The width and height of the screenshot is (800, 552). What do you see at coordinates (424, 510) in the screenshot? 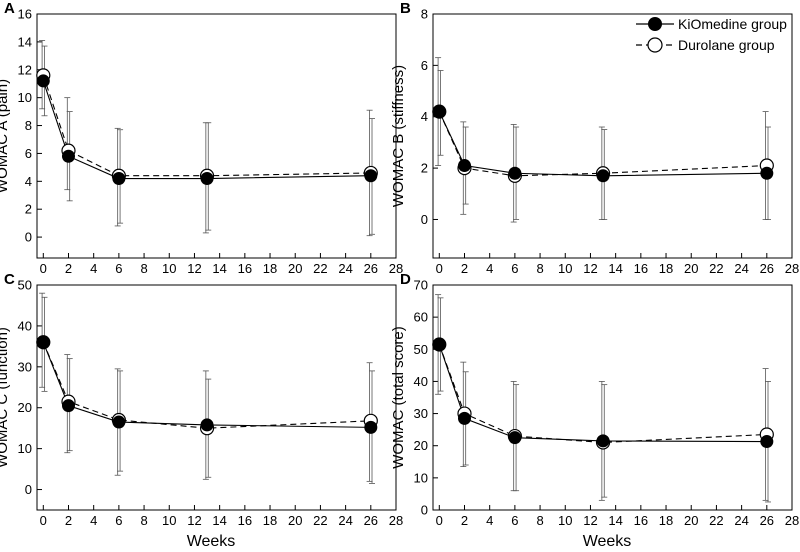
I see `y-tick-label-d-0: 0` at bounding box center [424, 510].